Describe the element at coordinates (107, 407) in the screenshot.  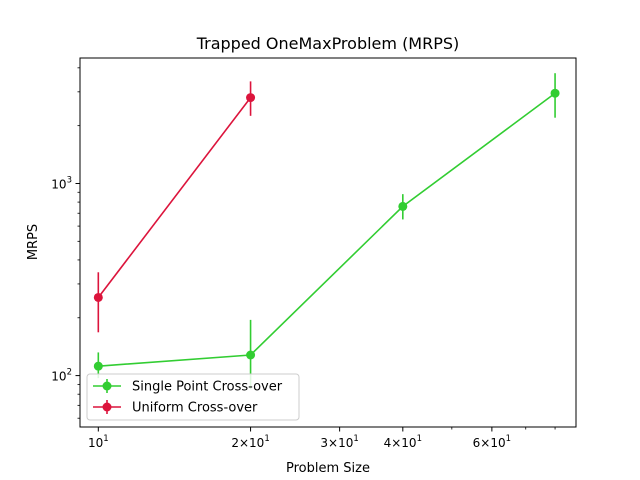
I see `legend-handle-marker-uniform-cross-over` at that location.